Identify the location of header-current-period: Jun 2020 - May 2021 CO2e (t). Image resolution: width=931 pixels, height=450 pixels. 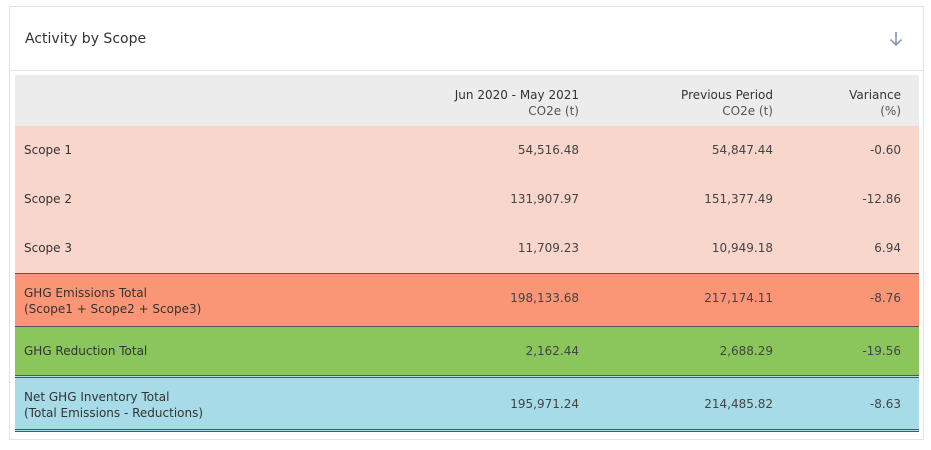
(507, 103).